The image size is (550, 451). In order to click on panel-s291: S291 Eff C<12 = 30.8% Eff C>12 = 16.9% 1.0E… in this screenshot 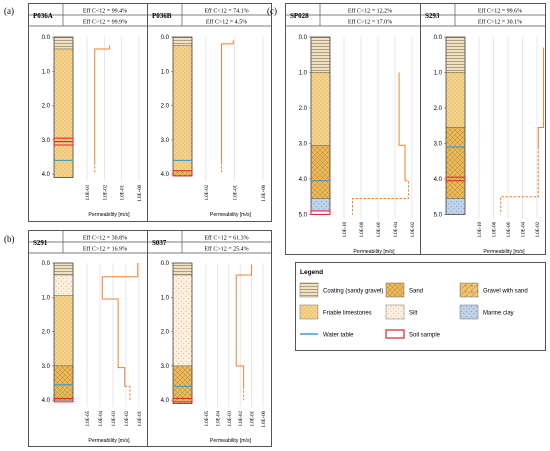, I will do `click(88, 337)`.